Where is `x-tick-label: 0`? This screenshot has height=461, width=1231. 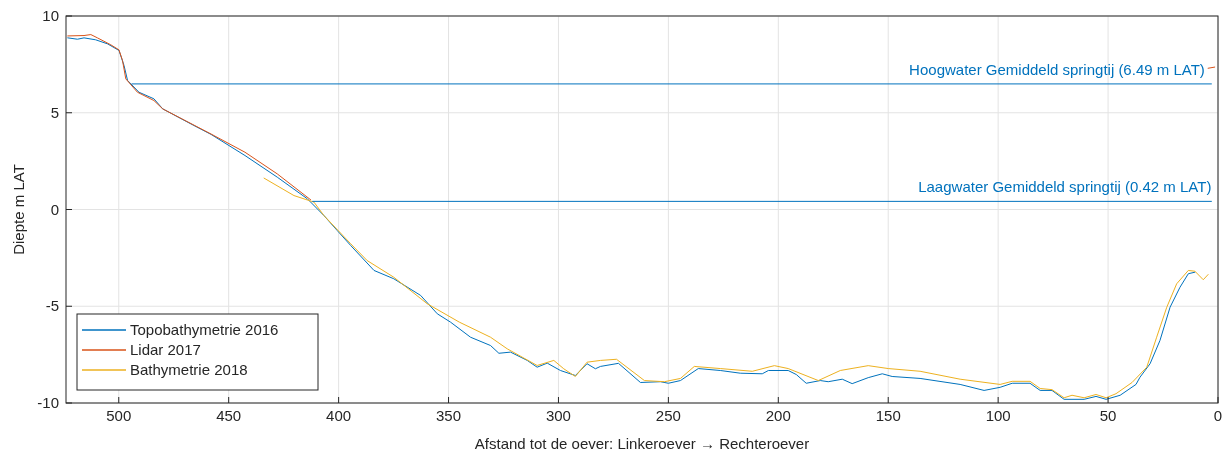 x-tick-label: 0 is located at coordinates (1218, 415).